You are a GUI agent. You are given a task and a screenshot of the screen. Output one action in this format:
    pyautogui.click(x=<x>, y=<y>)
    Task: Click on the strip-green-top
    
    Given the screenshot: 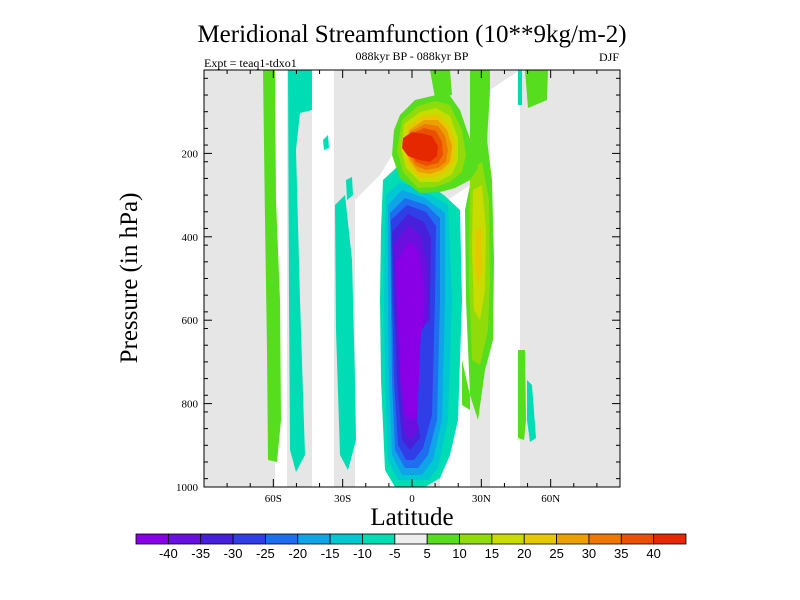 What is the action you would take?
    pyautogui.click(x=441, y=84)
    